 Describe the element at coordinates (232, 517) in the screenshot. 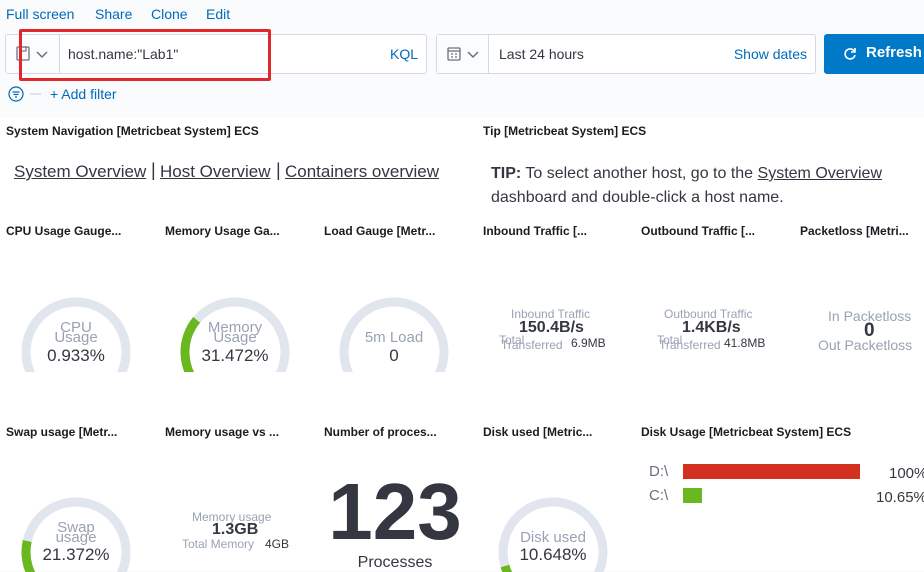

I see `memory-usage-label: Memory usage` at that location.